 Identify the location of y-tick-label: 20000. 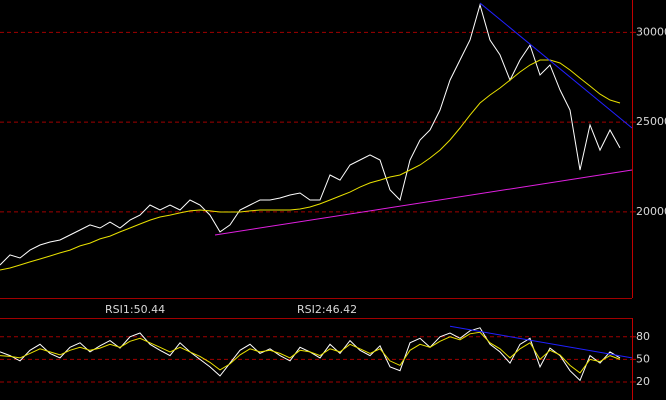
(651, 211).